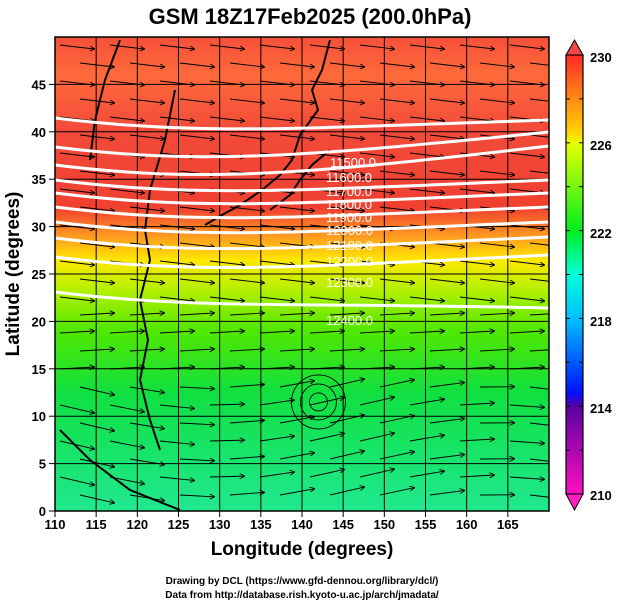  Describe the element at coordinates (349, 230) in the screenshot. I see `contour-label: 12000.0` at that location.